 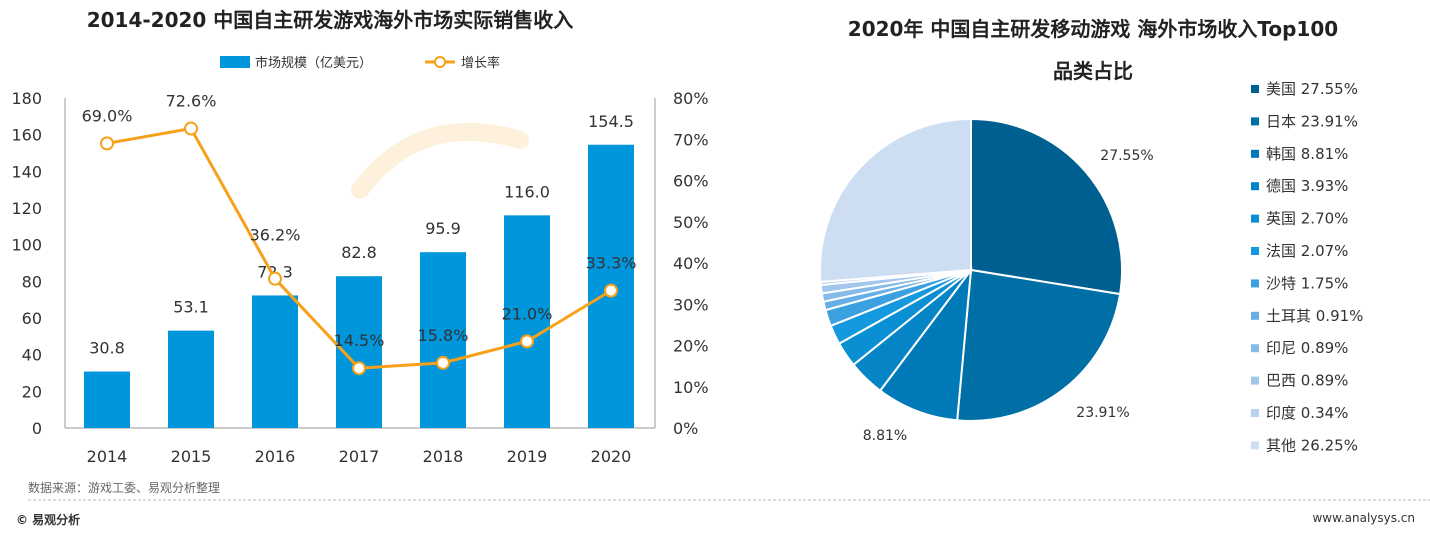 What do you see at coordinates (691, 181) in the screenshot?
I see `y2-tick-label: 60%` at bounding box center [691, 181].